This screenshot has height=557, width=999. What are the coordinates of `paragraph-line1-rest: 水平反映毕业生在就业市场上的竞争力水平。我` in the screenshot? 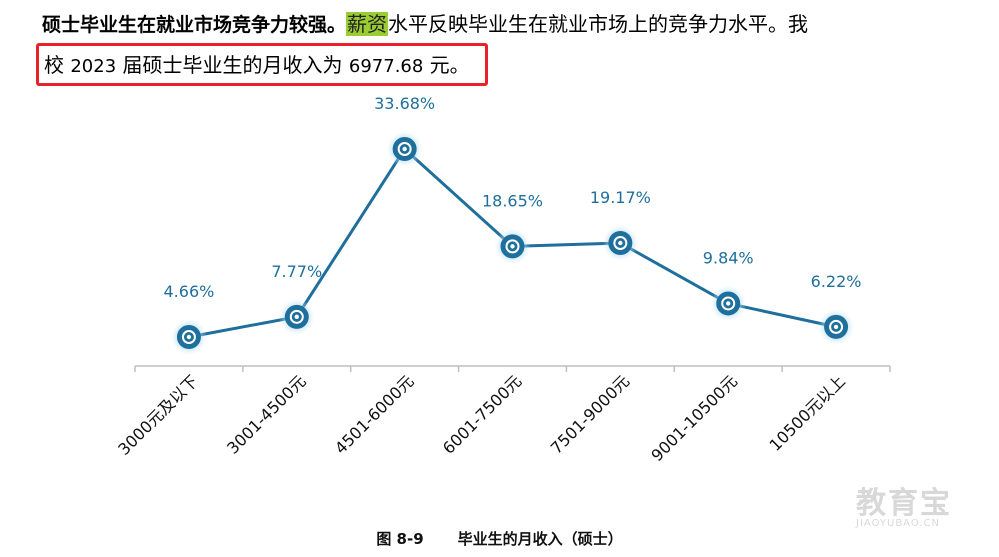 It's located at (598, 24).